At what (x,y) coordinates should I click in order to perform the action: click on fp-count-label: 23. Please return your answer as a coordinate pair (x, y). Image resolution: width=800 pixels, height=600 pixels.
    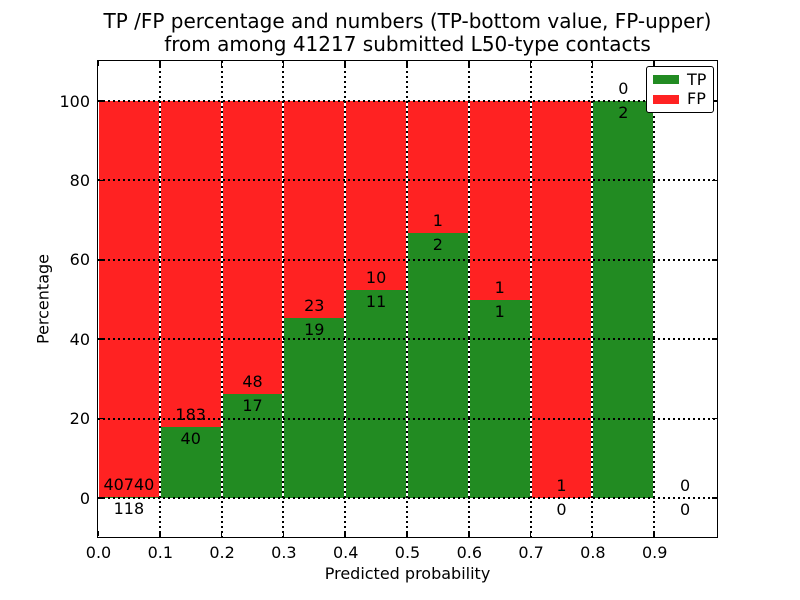
    Looking at the image, I should click on (314, 306).